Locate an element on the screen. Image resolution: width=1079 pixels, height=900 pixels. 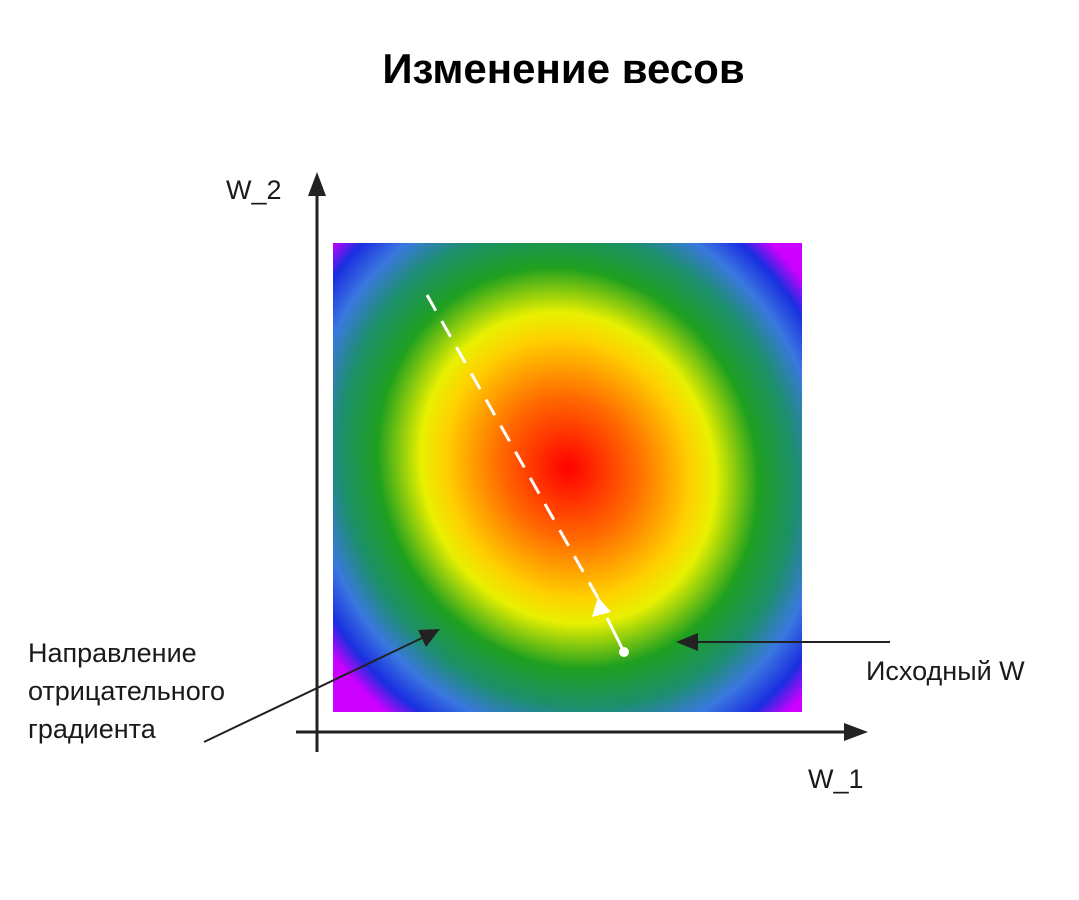
y-axis-label: W_2 is located at coordinates (254, 190).